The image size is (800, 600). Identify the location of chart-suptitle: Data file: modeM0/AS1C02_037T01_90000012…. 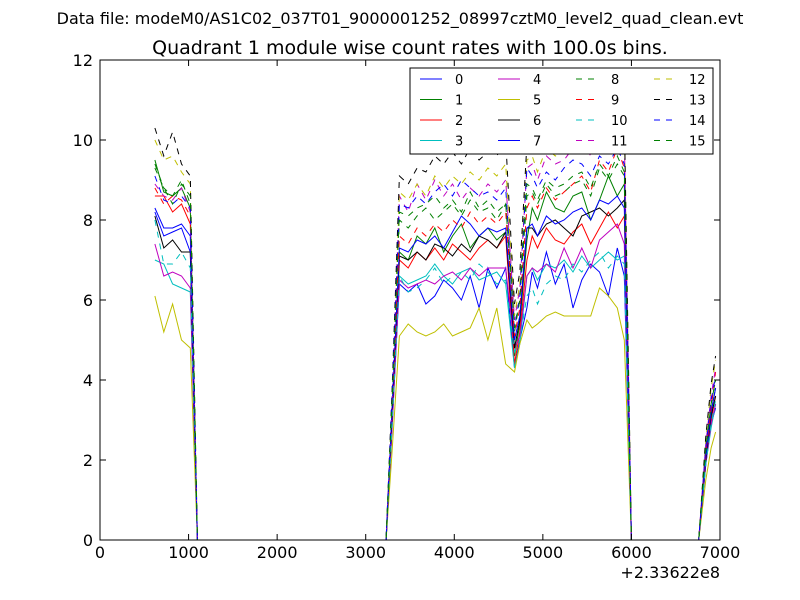
(400, 19).